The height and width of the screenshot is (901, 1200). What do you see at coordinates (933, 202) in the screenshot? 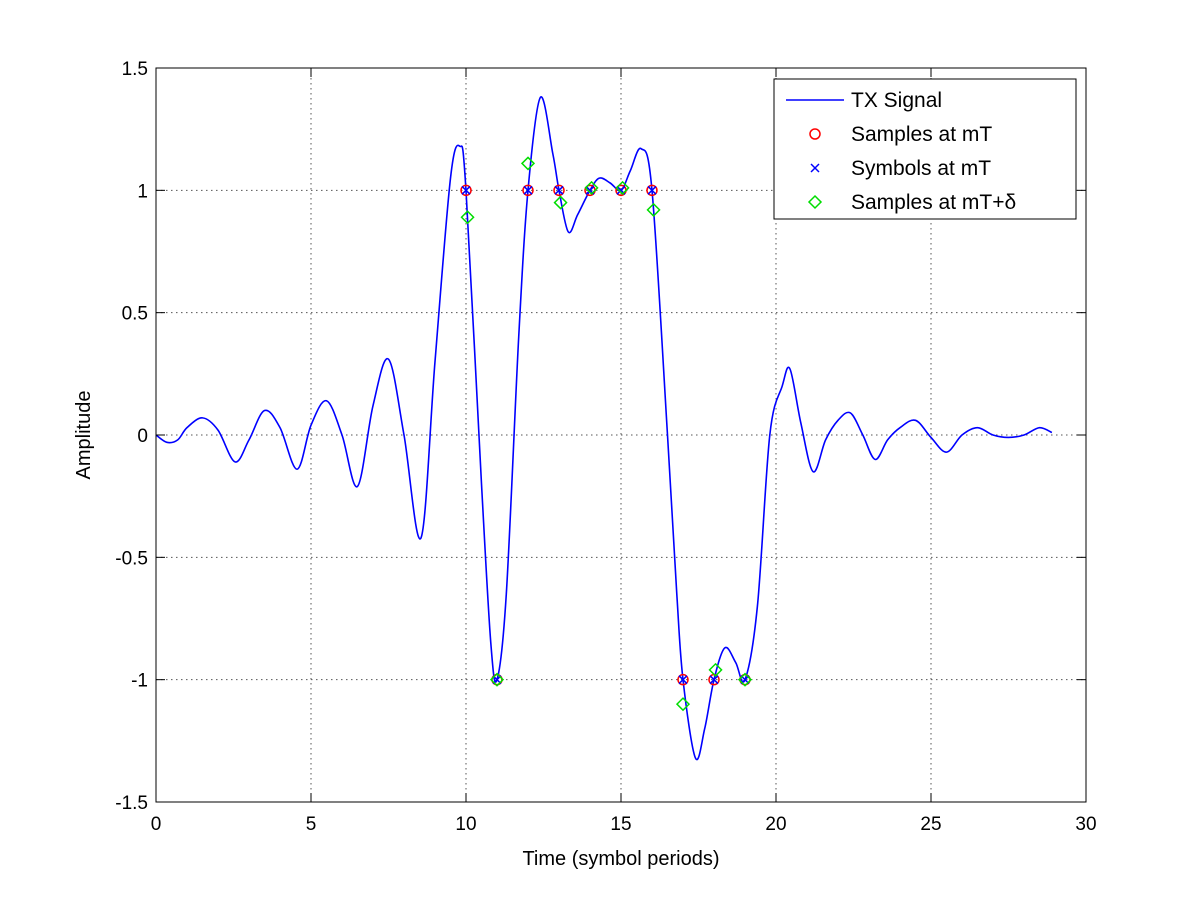
I see `legend-label: Samples at mT+δ` at bounding box center [933, 202].